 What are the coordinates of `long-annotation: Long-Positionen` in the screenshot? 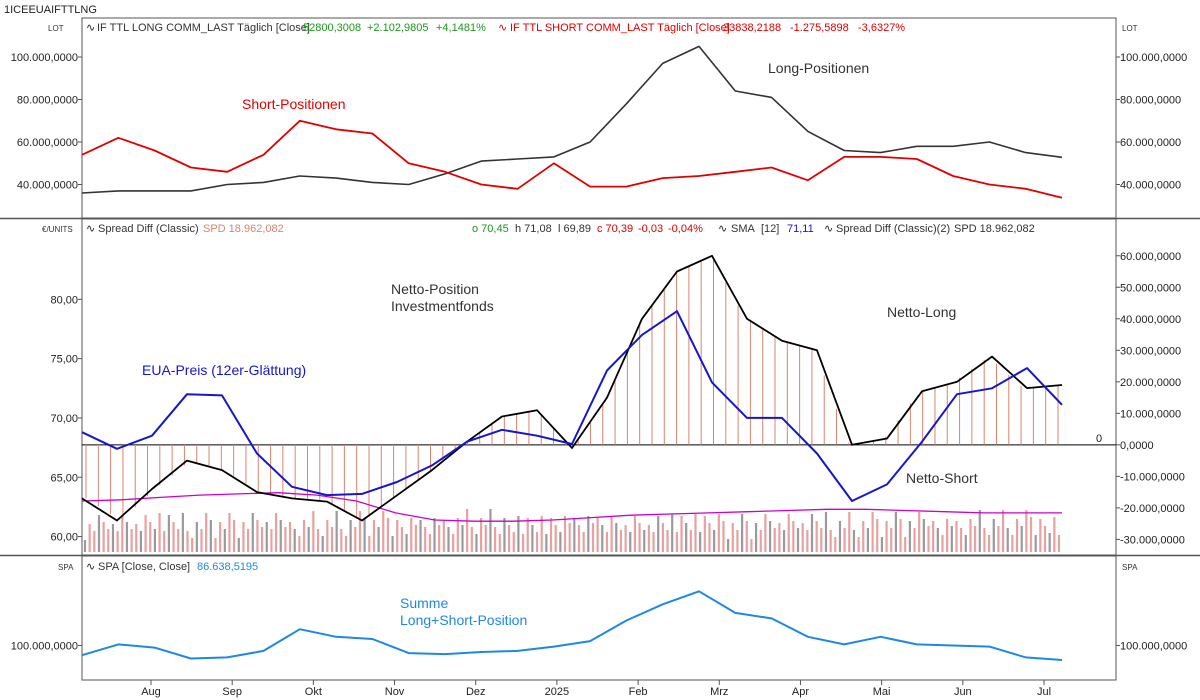 It's located at (818, 68).